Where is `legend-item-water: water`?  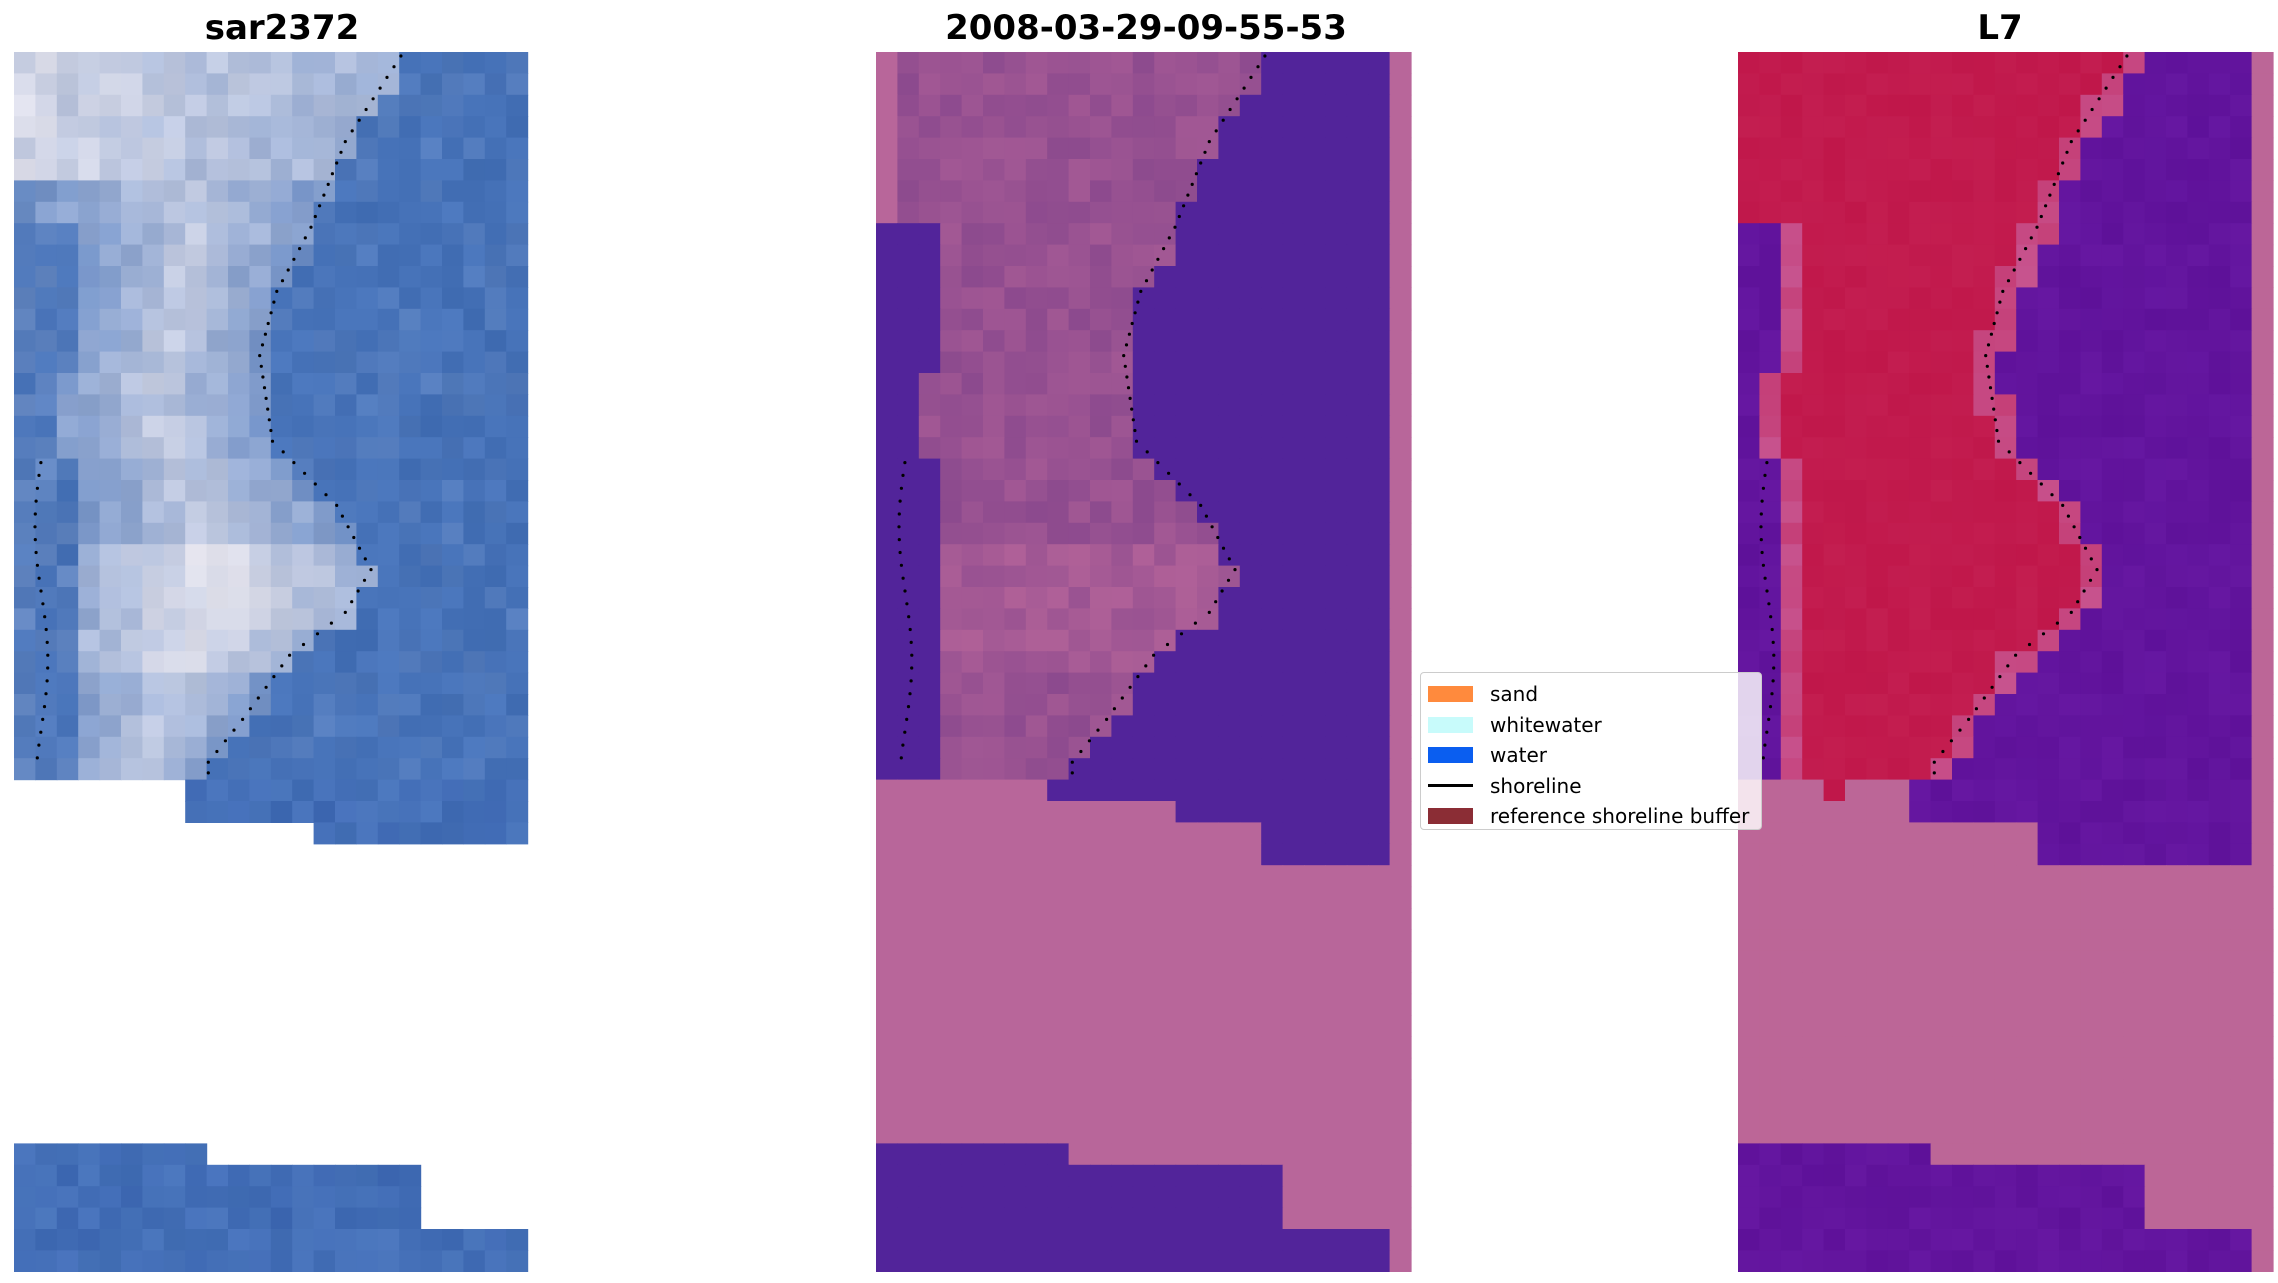 legend-item-water: water is located at coordinates (1591, 755).